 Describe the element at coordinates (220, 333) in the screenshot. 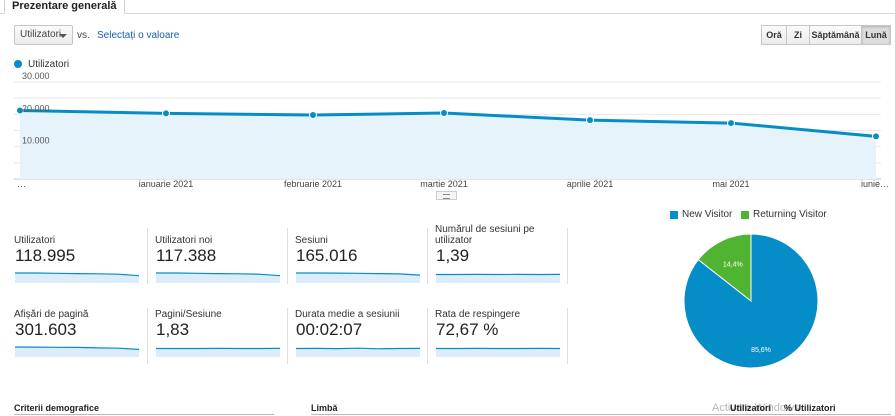

I see `metric-card: Pagini/Sesiune 1,83` at that location.